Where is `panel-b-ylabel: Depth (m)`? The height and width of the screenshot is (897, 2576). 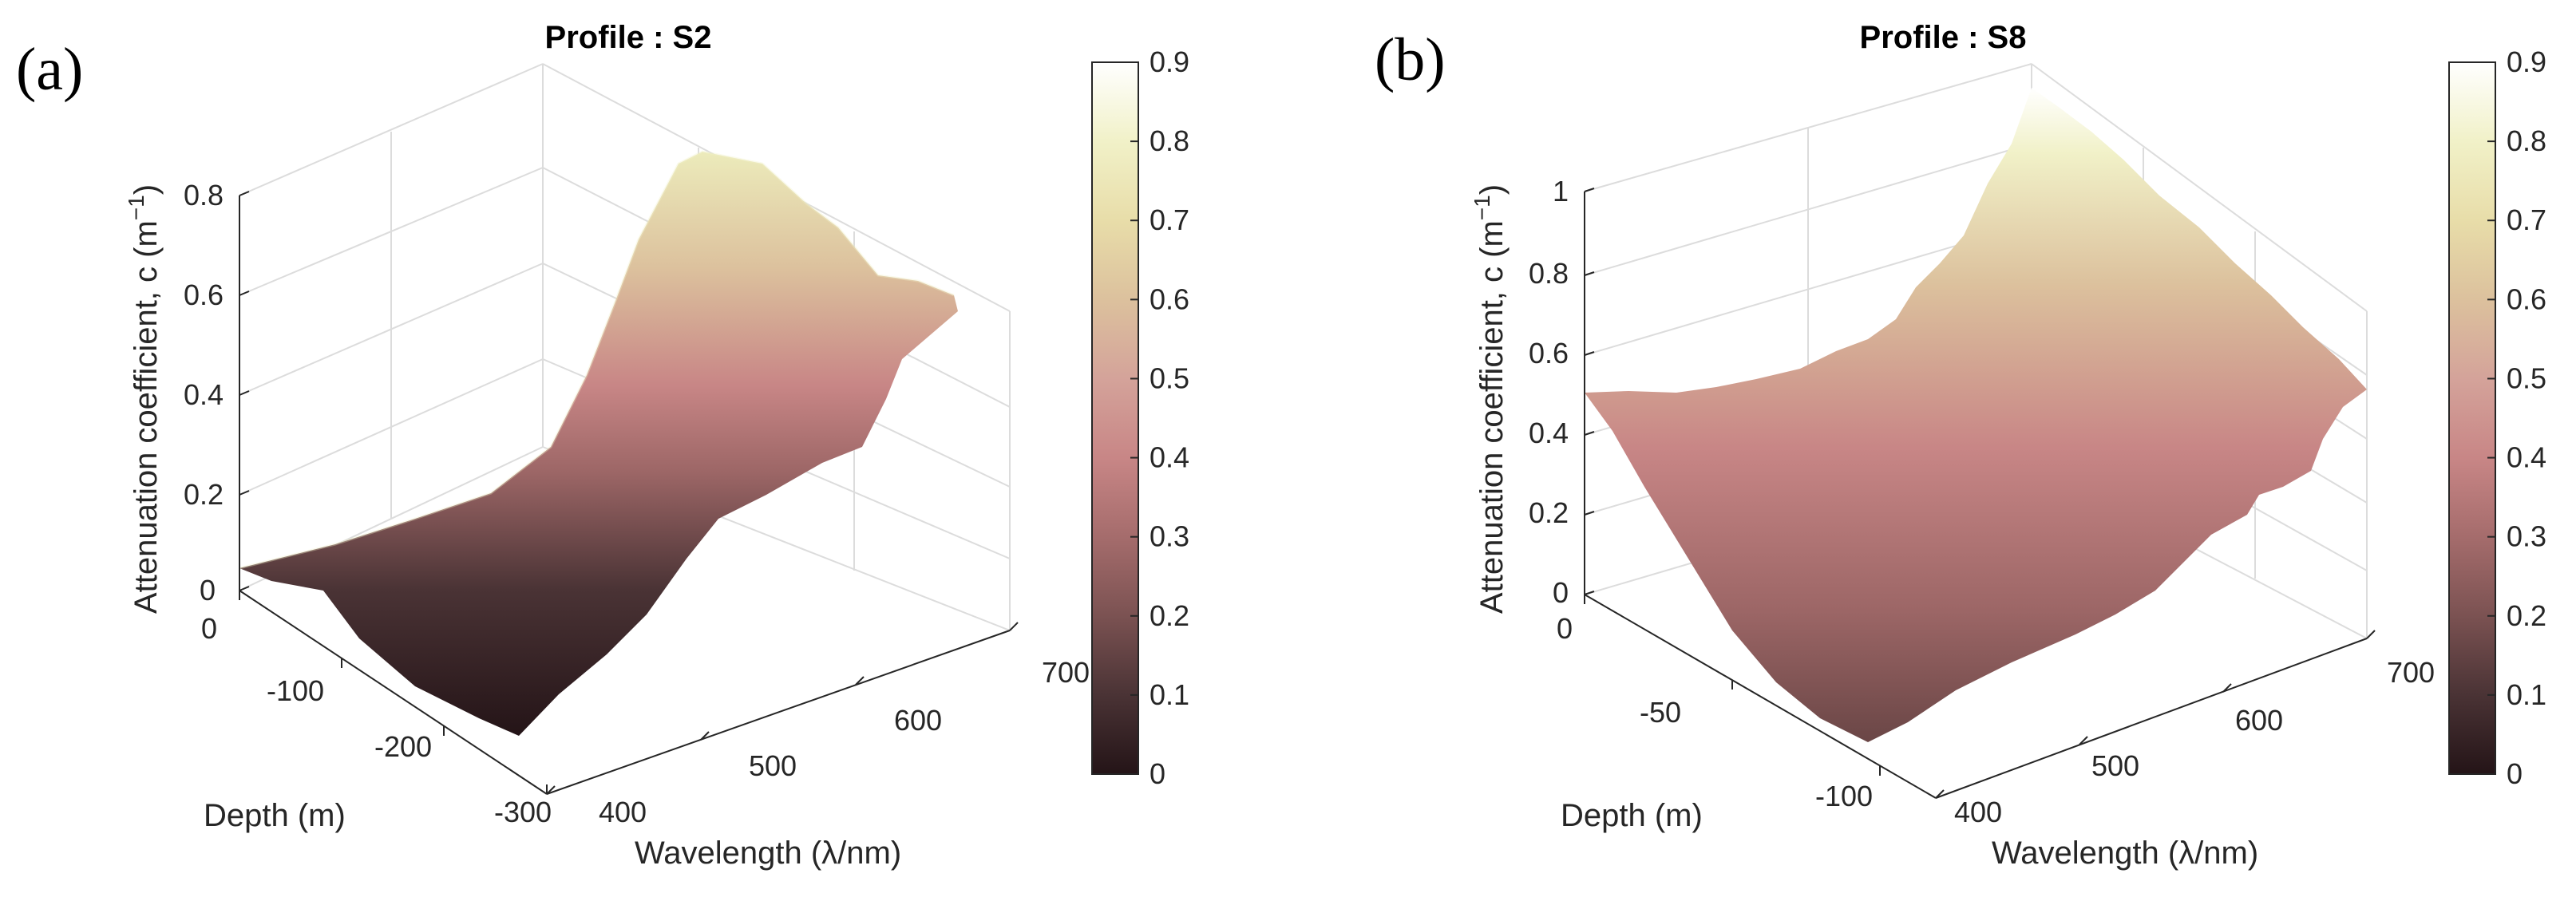 panel-b-ylabel: Depth (m) is located at coordinates (1632, 815).